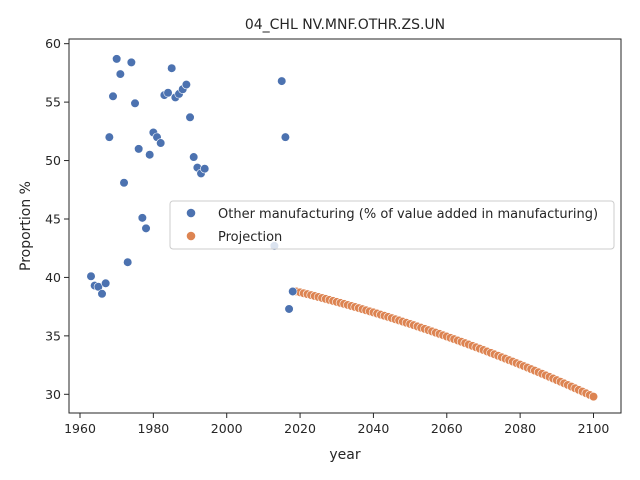  What do you see at coordinates (53, 335) in the screenshot?
I see `y-tick-label: 35` at bounding box center [53, 335].